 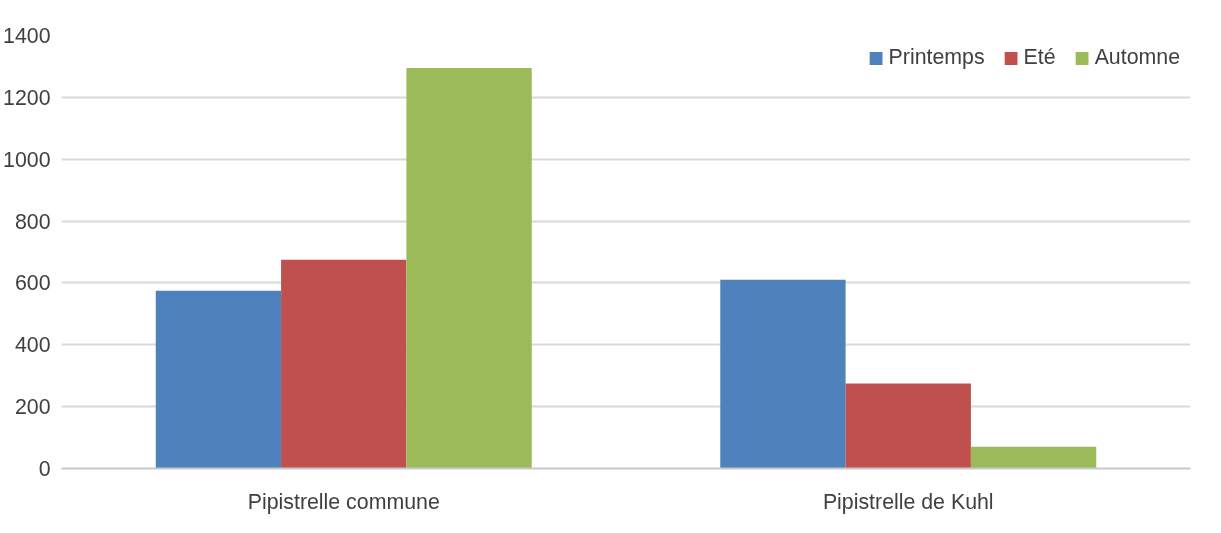 What do you see at coordinates (27, 159) in the screenshot?
I see `y-tick-label: 1000` at bounding box center [27, 159].